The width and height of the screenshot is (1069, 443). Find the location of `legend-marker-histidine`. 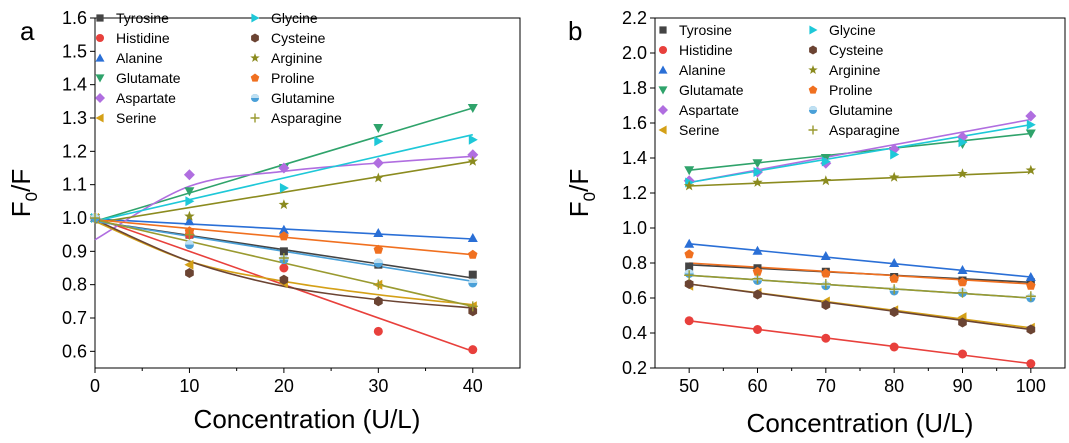

legend-marker-histidine is located at coordinates (100, 38).